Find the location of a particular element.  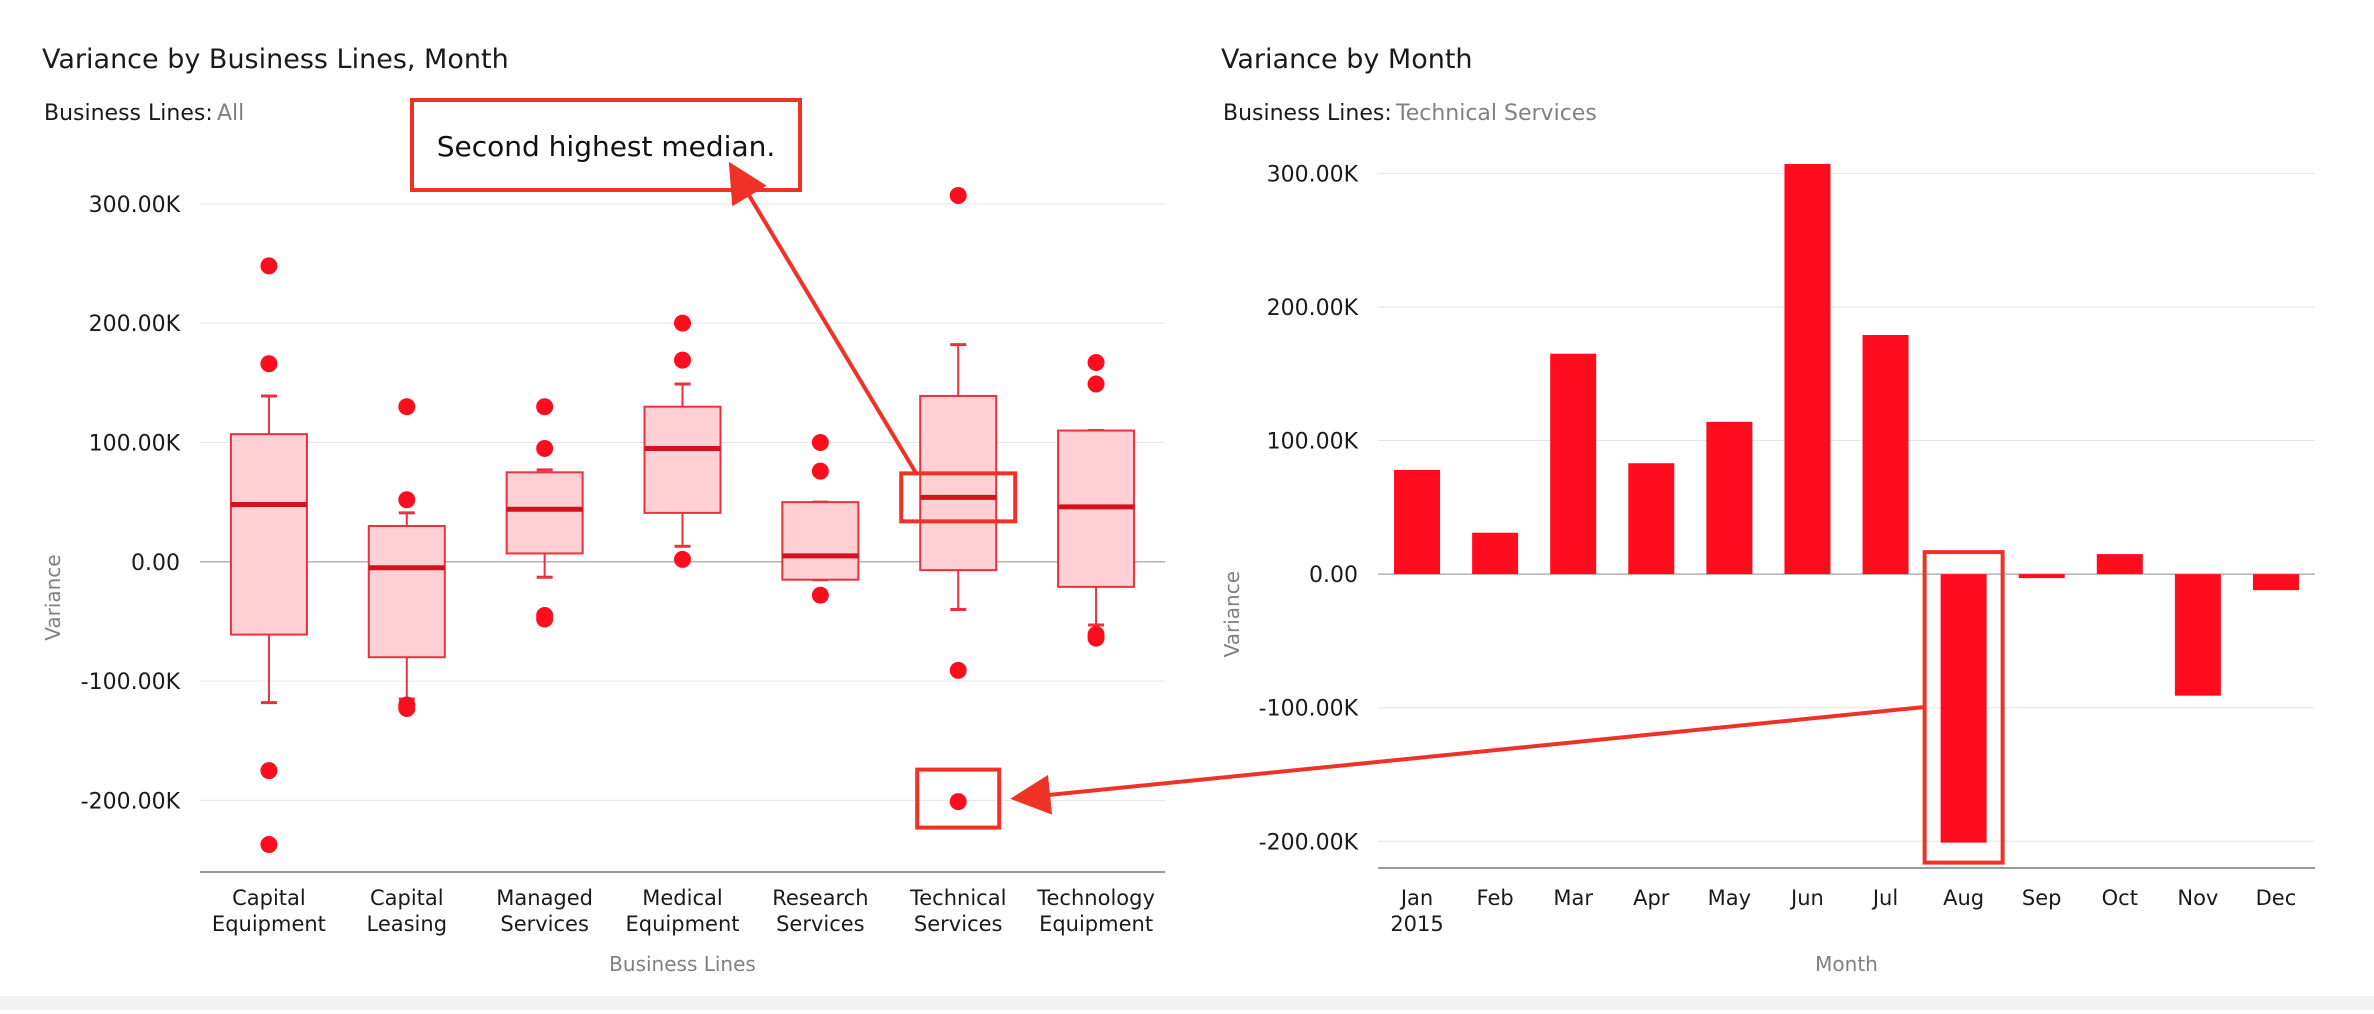

chart2-category-label: Nov is located at coordinates (2197, 898).